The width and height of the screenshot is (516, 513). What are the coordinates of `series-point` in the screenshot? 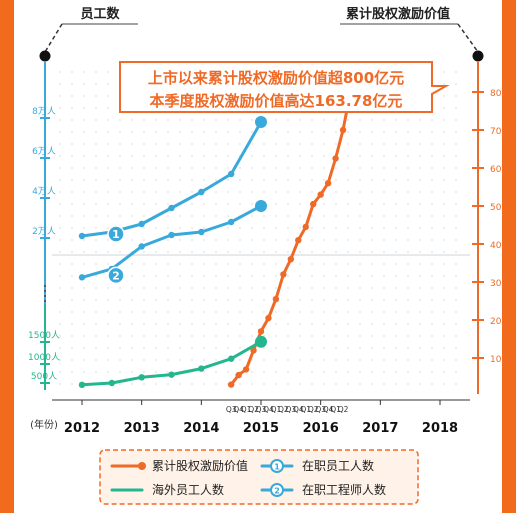 It's located at (231, 358).